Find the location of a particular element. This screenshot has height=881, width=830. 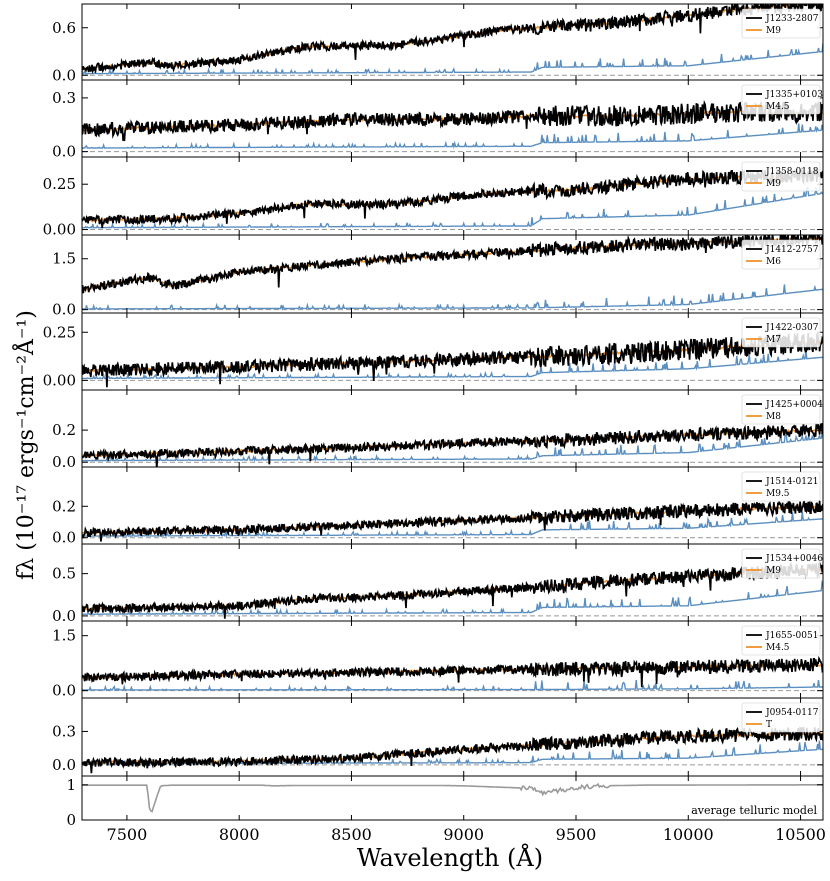

panel-1: 0.0 0.6 J1233-2807 M9 is located at coordinates (438, 43).